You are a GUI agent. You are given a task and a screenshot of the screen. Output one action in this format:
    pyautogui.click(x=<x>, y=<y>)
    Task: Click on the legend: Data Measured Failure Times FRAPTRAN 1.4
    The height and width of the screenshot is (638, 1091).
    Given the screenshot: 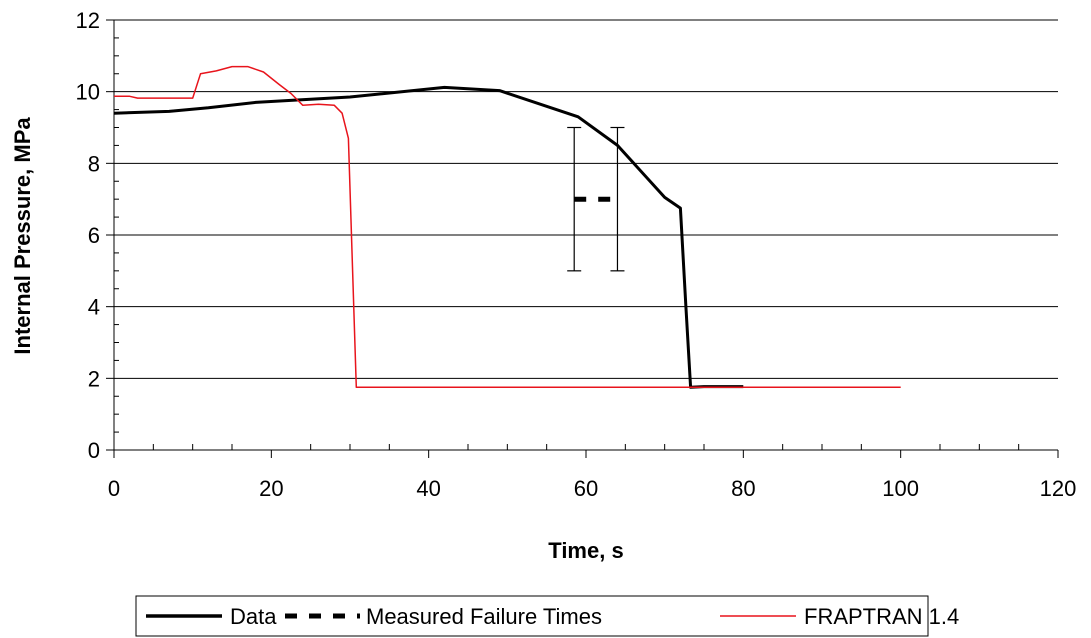 What is the action you would take?
    pyautogui.click(x=547, y=616)
    